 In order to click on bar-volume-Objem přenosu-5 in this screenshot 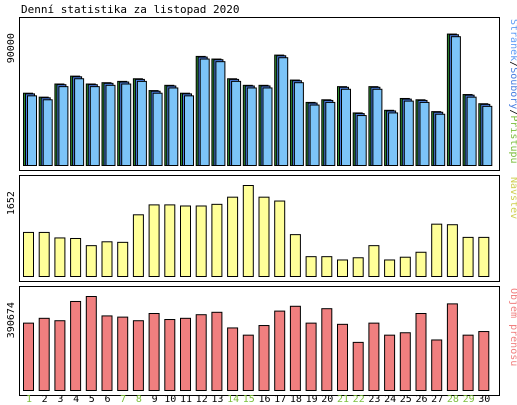, I will do `click(91, 343)`.